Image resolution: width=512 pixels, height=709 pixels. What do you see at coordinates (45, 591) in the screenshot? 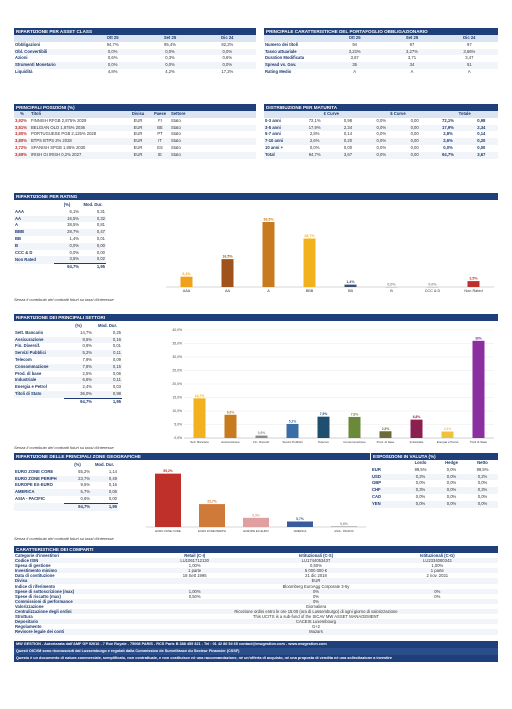
I see `compartment-label: Spese di sottoscrizione (max)` at bounding box center [45, 591].